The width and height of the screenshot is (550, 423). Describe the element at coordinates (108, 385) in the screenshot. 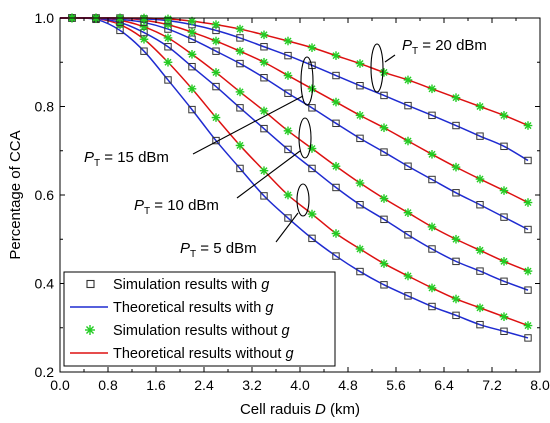

I see `x-tick-label: 0.8` at that location.